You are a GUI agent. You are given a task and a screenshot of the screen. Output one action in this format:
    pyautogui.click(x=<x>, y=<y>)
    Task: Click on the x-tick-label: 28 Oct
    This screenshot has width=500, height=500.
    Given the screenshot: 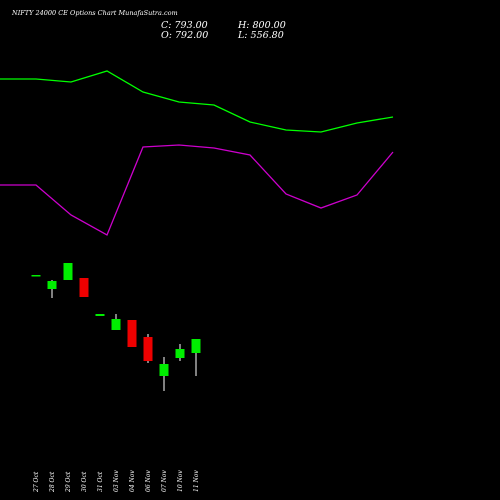 What is the action you would take?
    pyautogui.click(x=52, y=482)
    